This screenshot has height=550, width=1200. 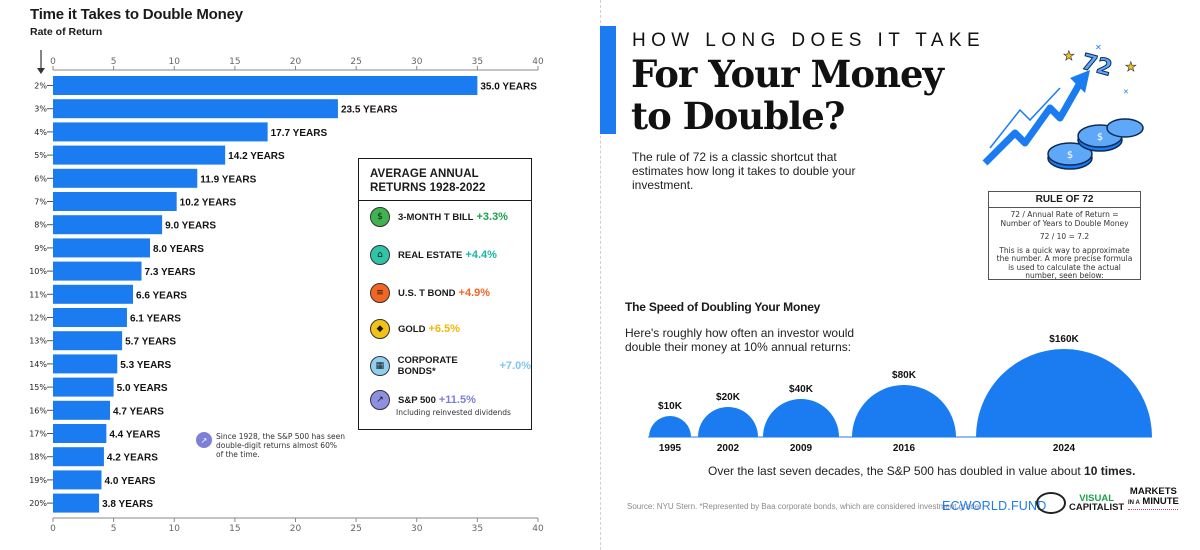 What do you see at coordinates (145, 365) in the screenshot?
I see `bar-value-label: 5.3 YEARS` at bounding box center [145, 365].